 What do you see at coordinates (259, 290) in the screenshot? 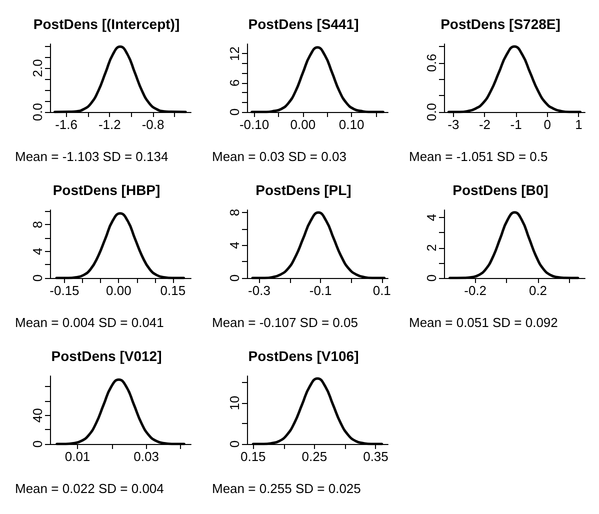
I see `x-tick-label: -0.3` at bounding box center [259, 290].